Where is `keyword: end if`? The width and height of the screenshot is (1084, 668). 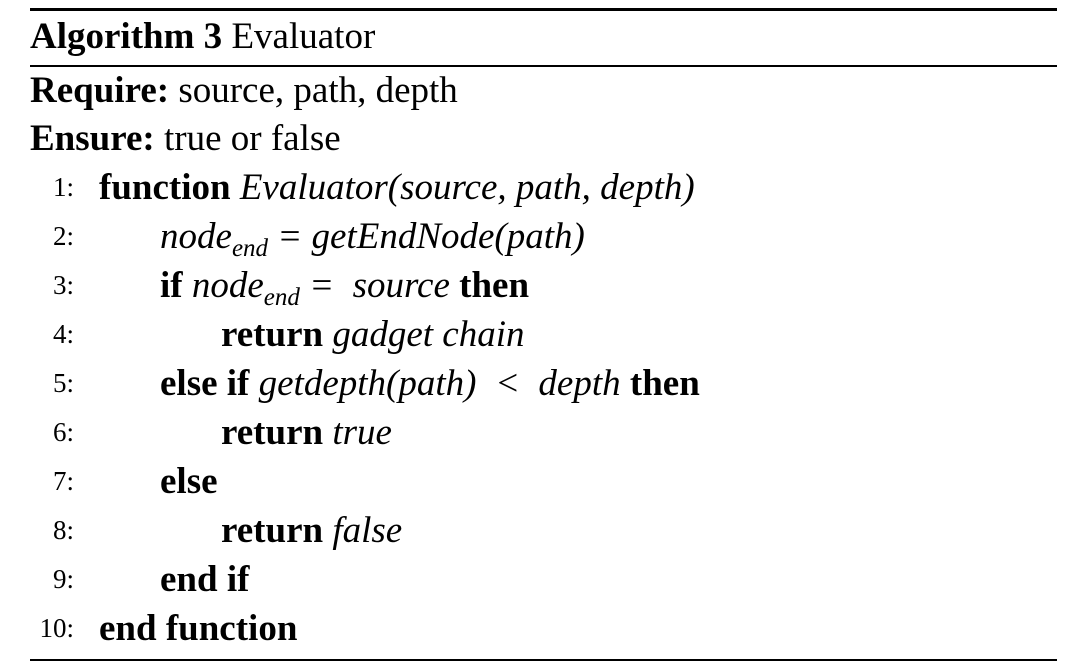 keyword: end if is located at coordinates (205, 579).